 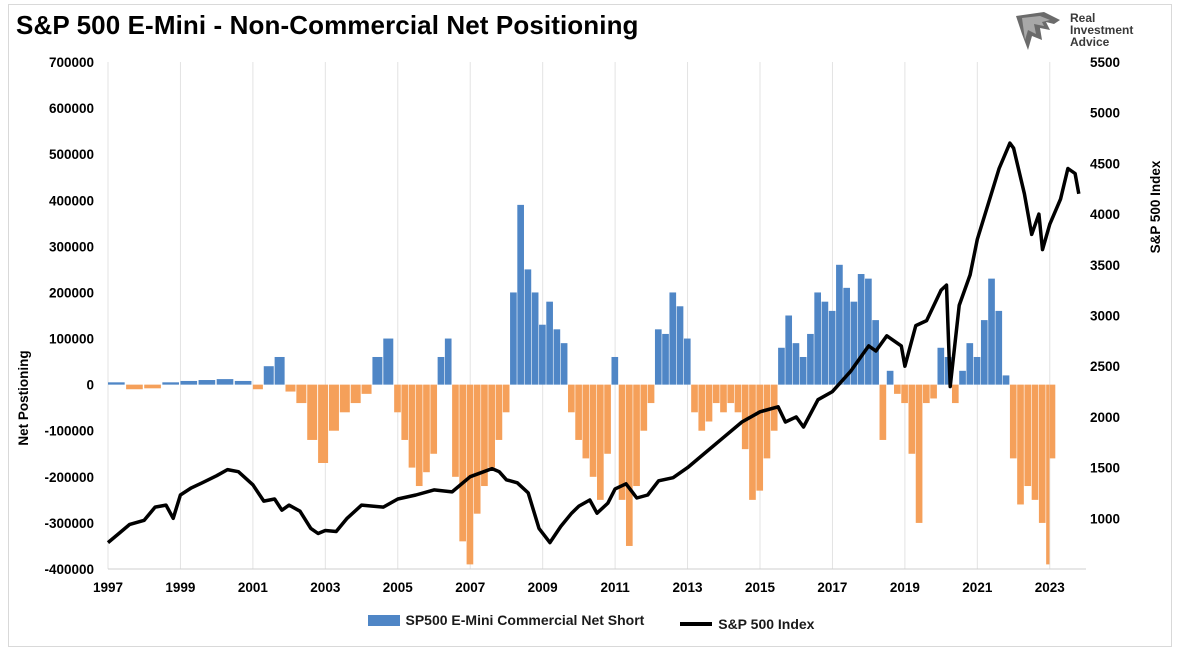 What do you see at coordinates (905, 587) in the screenshot?
I see `x-tick-2019: 2019` at bounding box center [905, 587].